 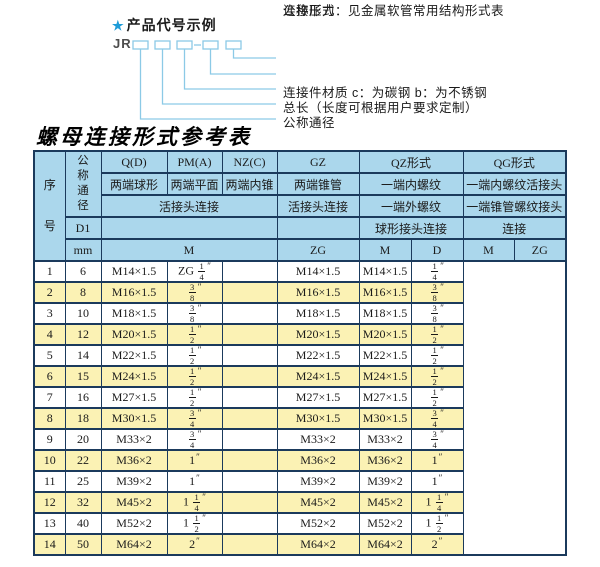 I want to click on star-icon: ★, so click(x=118, y=25).